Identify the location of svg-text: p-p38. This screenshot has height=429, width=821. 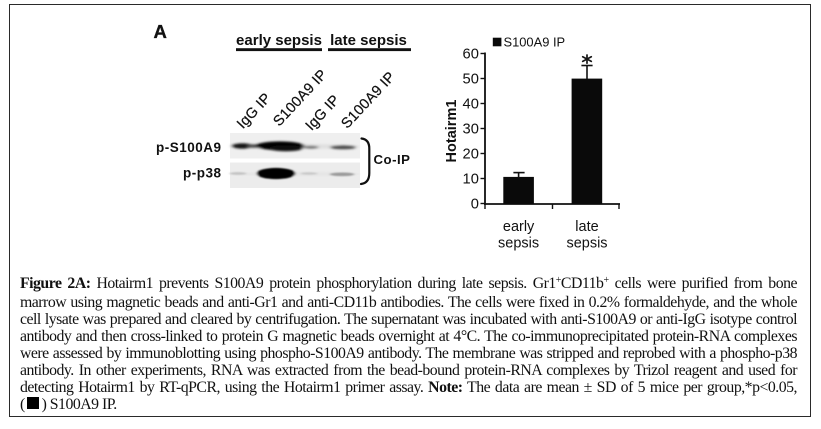
(202, 173).